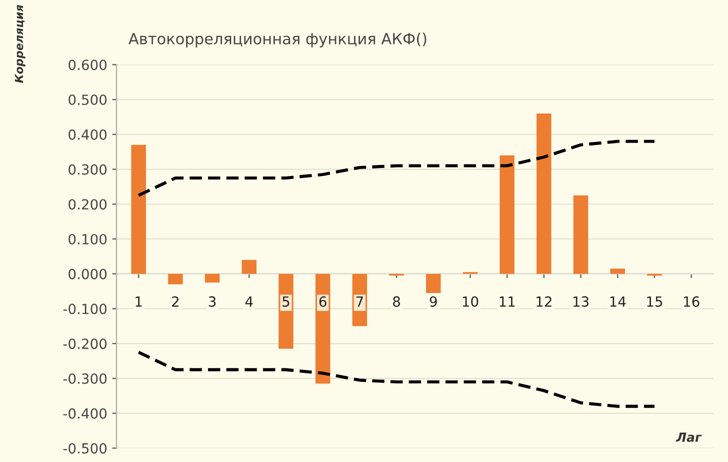 The height and width of the screenshot is (462, 728). What do you see at coordinates (87, 239) in the screenshot?
I see `y-tick-label: 0.100` at bounding box center [87, 239].